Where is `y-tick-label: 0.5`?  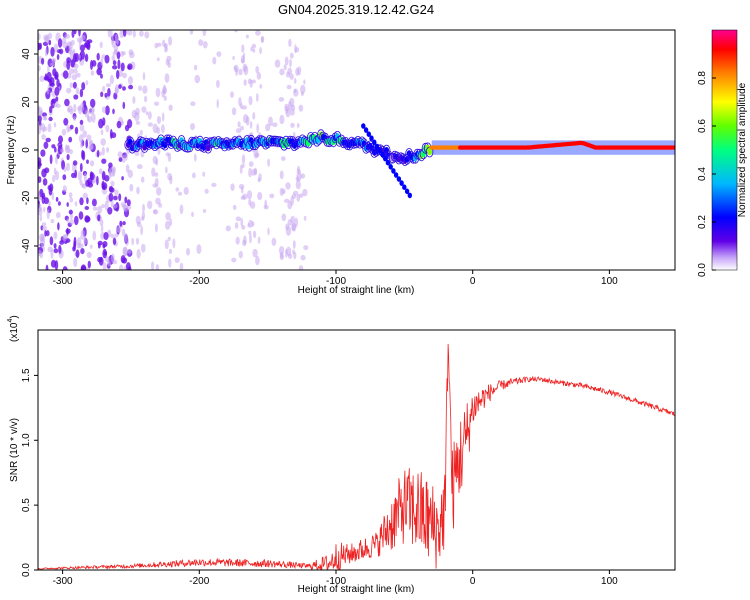 y-tick-label: 0.5 is located at coordinates (26, 505).